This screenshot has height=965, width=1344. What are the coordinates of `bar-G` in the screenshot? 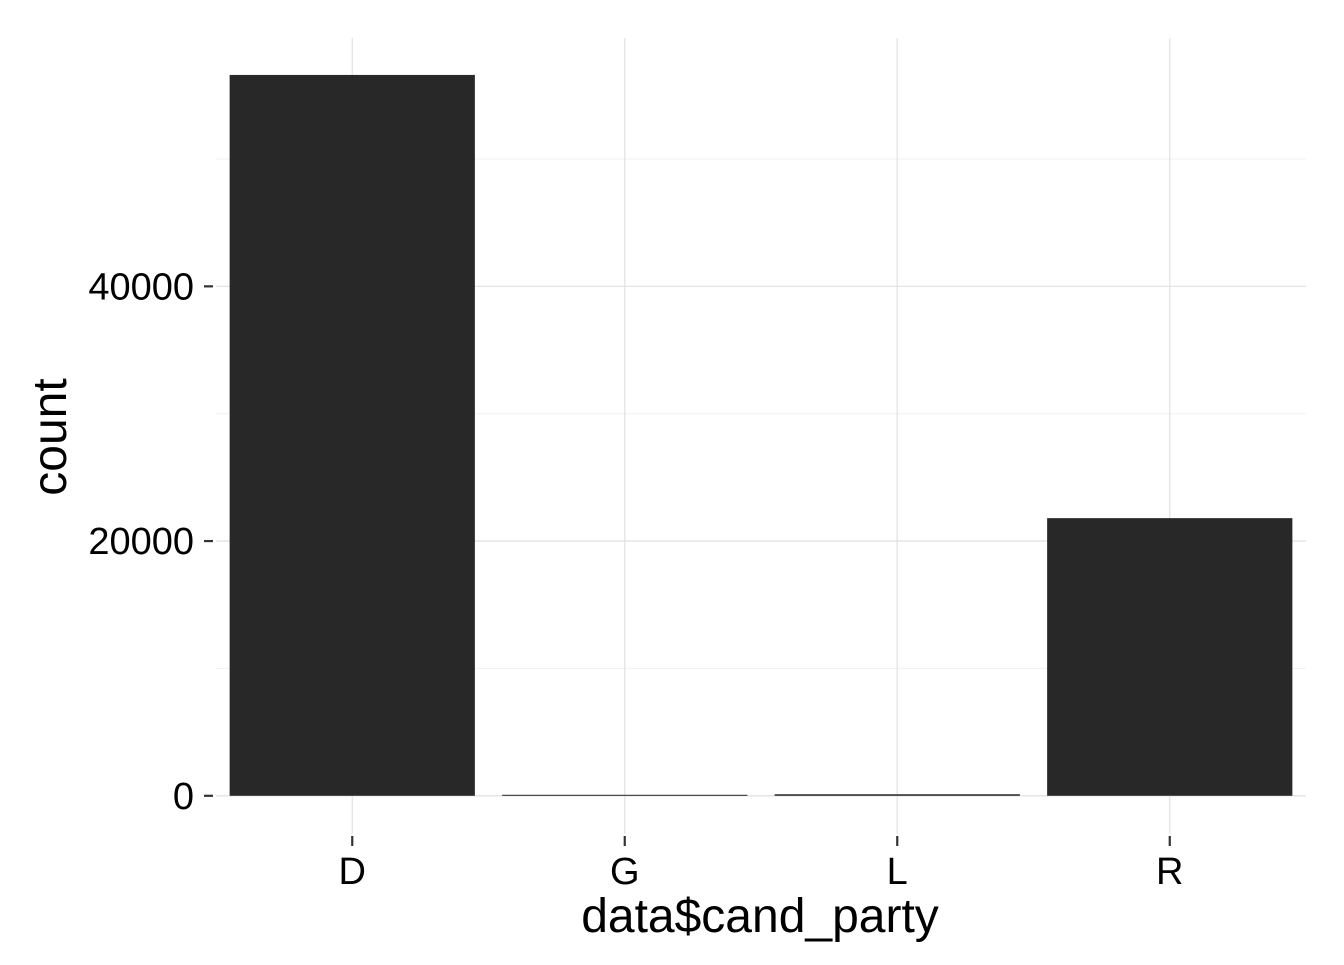 It's located at (625, 795).